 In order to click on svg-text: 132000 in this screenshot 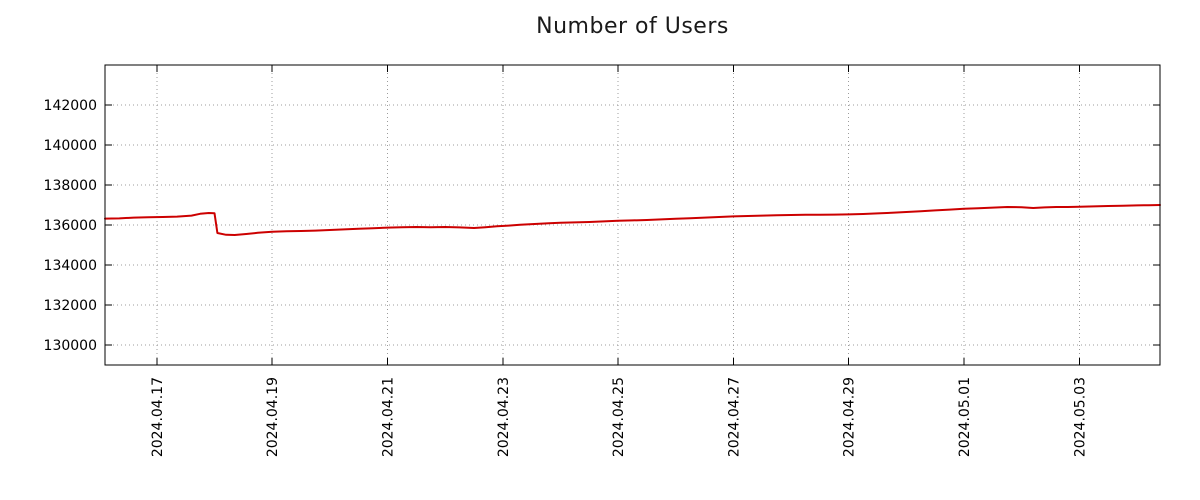, I will do `click(70, 306)`.